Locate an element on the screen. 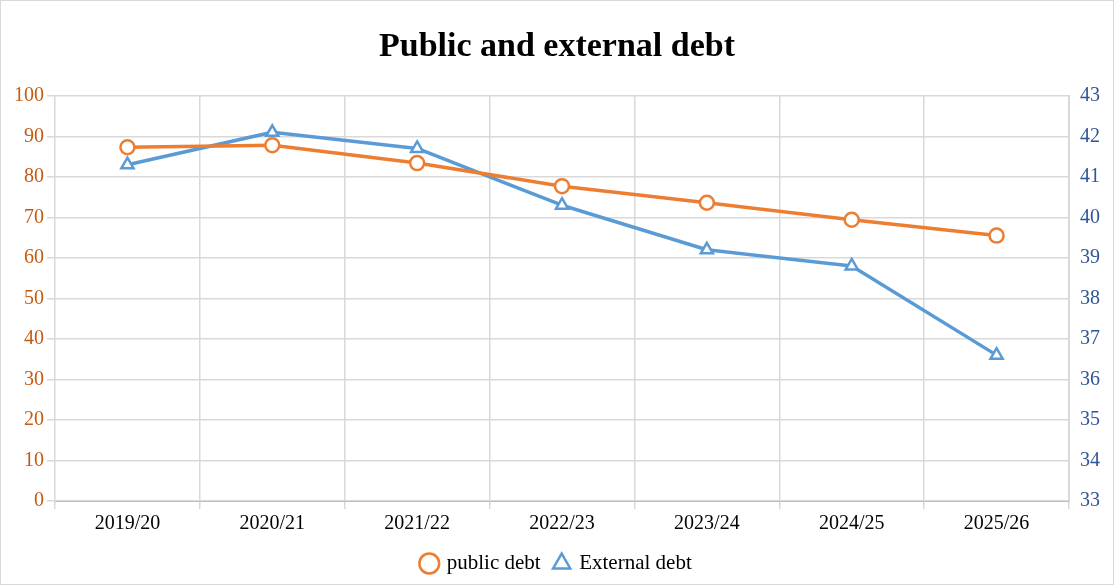 The width and height of the screenshot is (1114, 585). y2-tick-label: 39 is located at coordinates (1090, 256).